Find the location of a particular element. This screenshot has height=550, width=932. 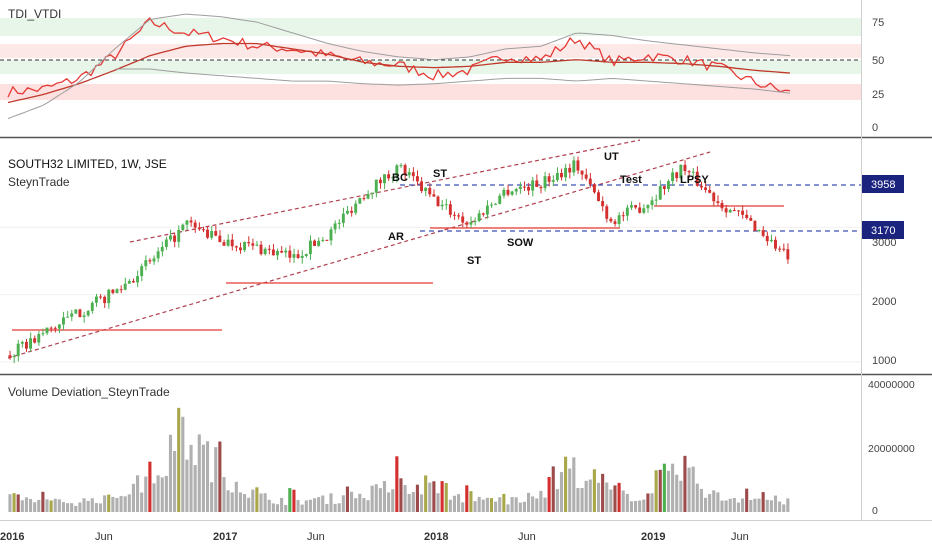

volume-tick-20m: 20000000 is located at coordinates (891, 449).